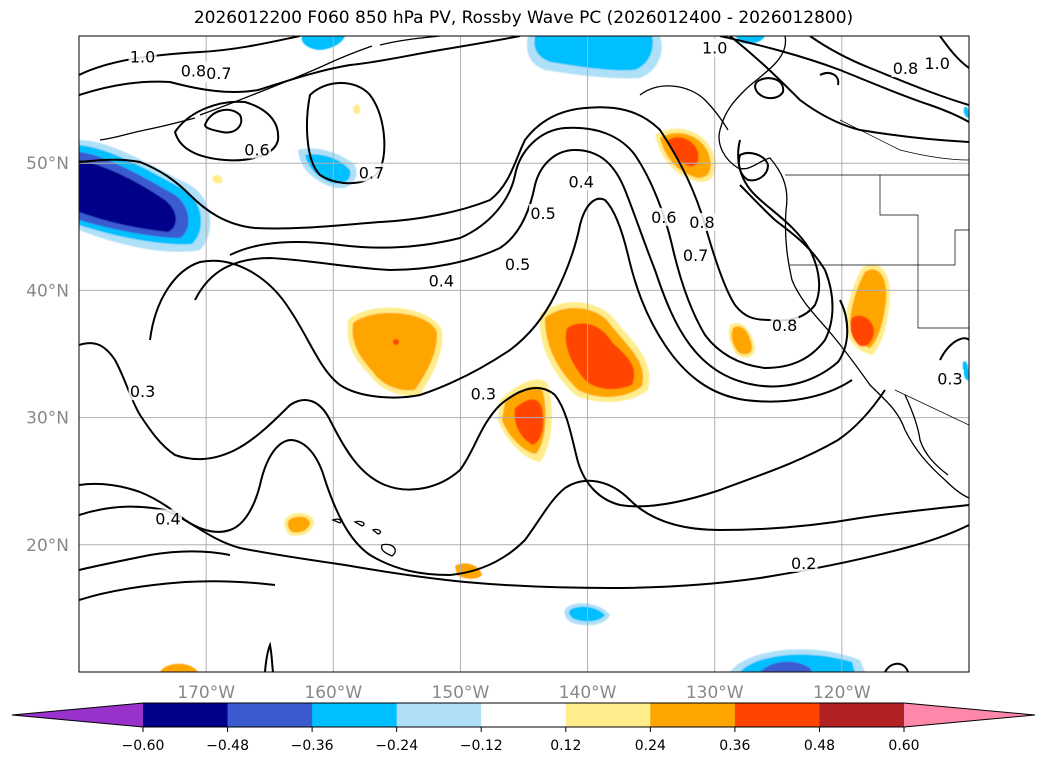 This screenshot has width=1047, height=765. I want to click on contour-0.8-north, so click(300, 66).